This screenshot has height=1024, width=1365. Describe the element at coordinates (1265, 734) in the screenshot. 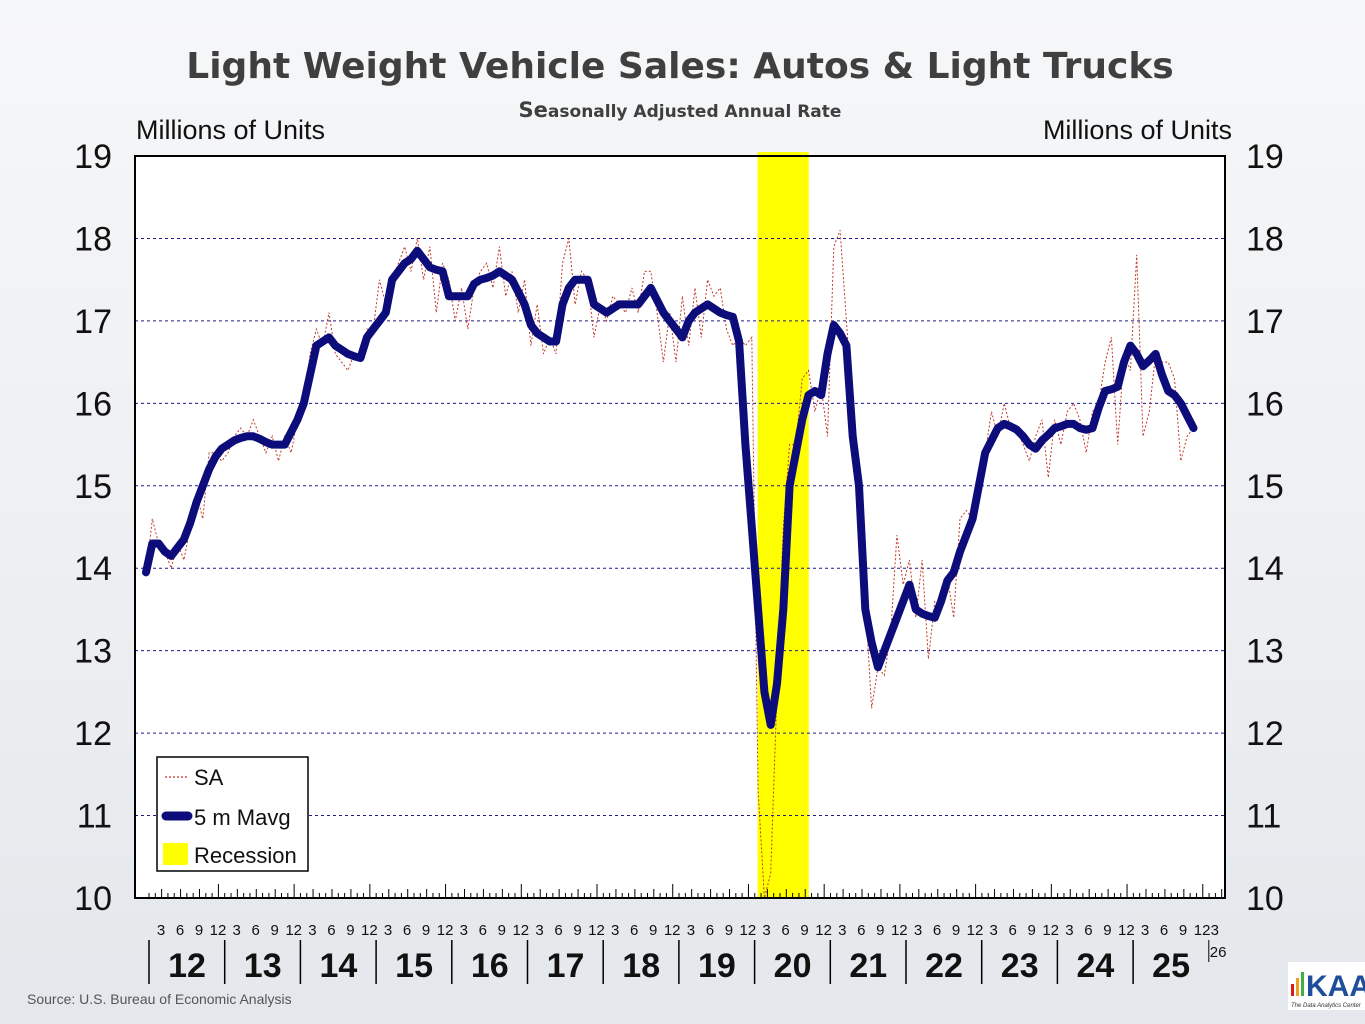

I see `y-tick-label-right: 12` at that location.